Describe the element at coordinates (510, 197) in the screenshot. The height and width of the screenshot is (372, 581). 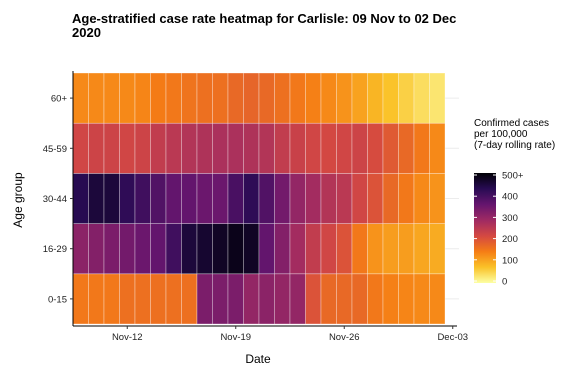
I see `legend-tick-label: 400` at that location.